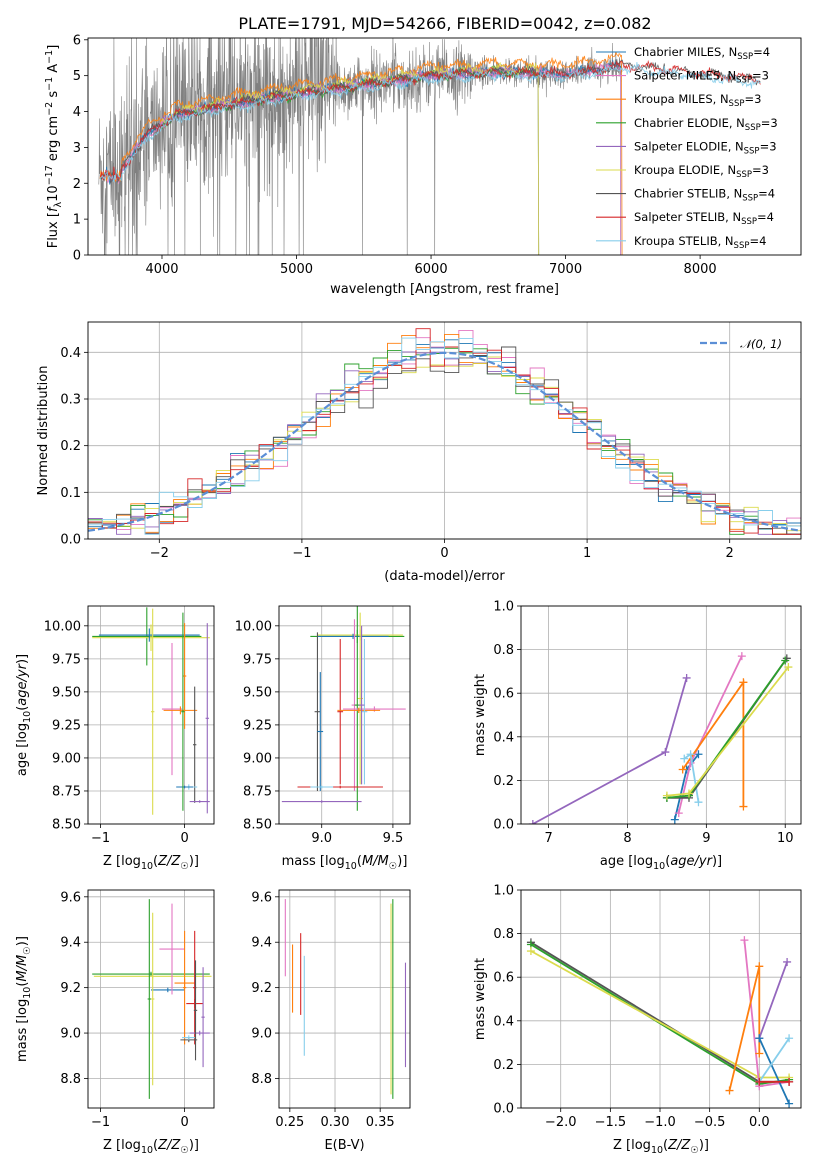 Image resolution: width=819 pixels, height=1170 pixels. Describe the element at coordinates (702, 53) in the screenshot. I see `legend-entry: Chabrier MILES, NSSP=4` at that location.